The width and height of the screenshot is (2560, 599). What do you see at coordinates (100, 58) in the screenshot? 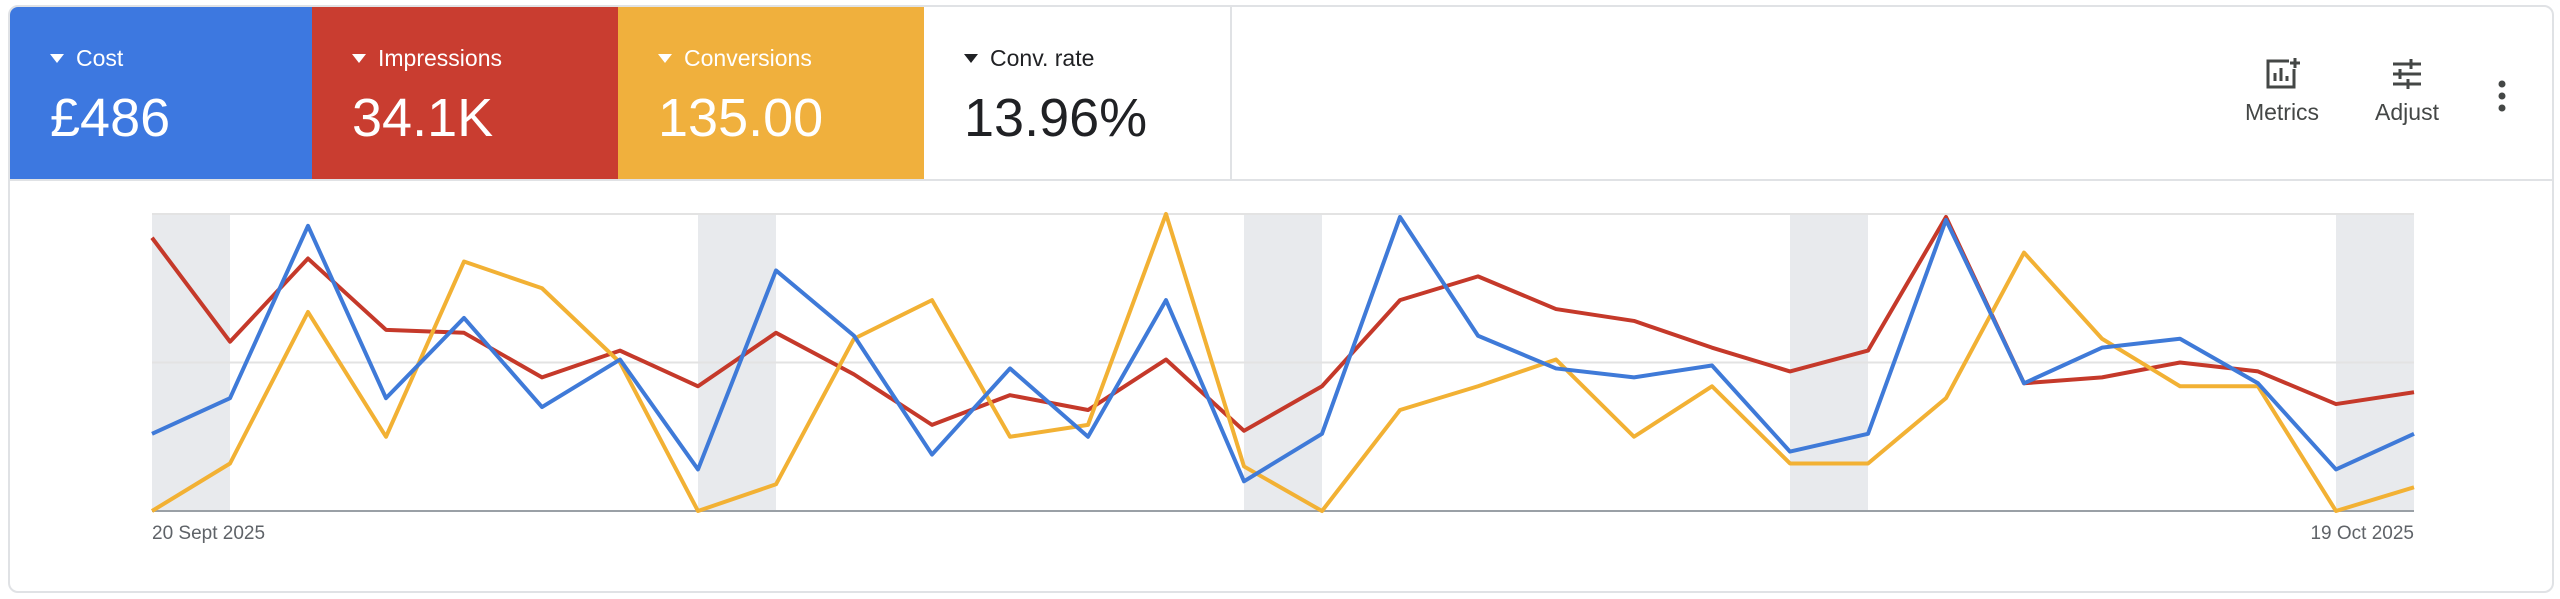
I see `metric-label: Cost` at bounding box center [100, 58].